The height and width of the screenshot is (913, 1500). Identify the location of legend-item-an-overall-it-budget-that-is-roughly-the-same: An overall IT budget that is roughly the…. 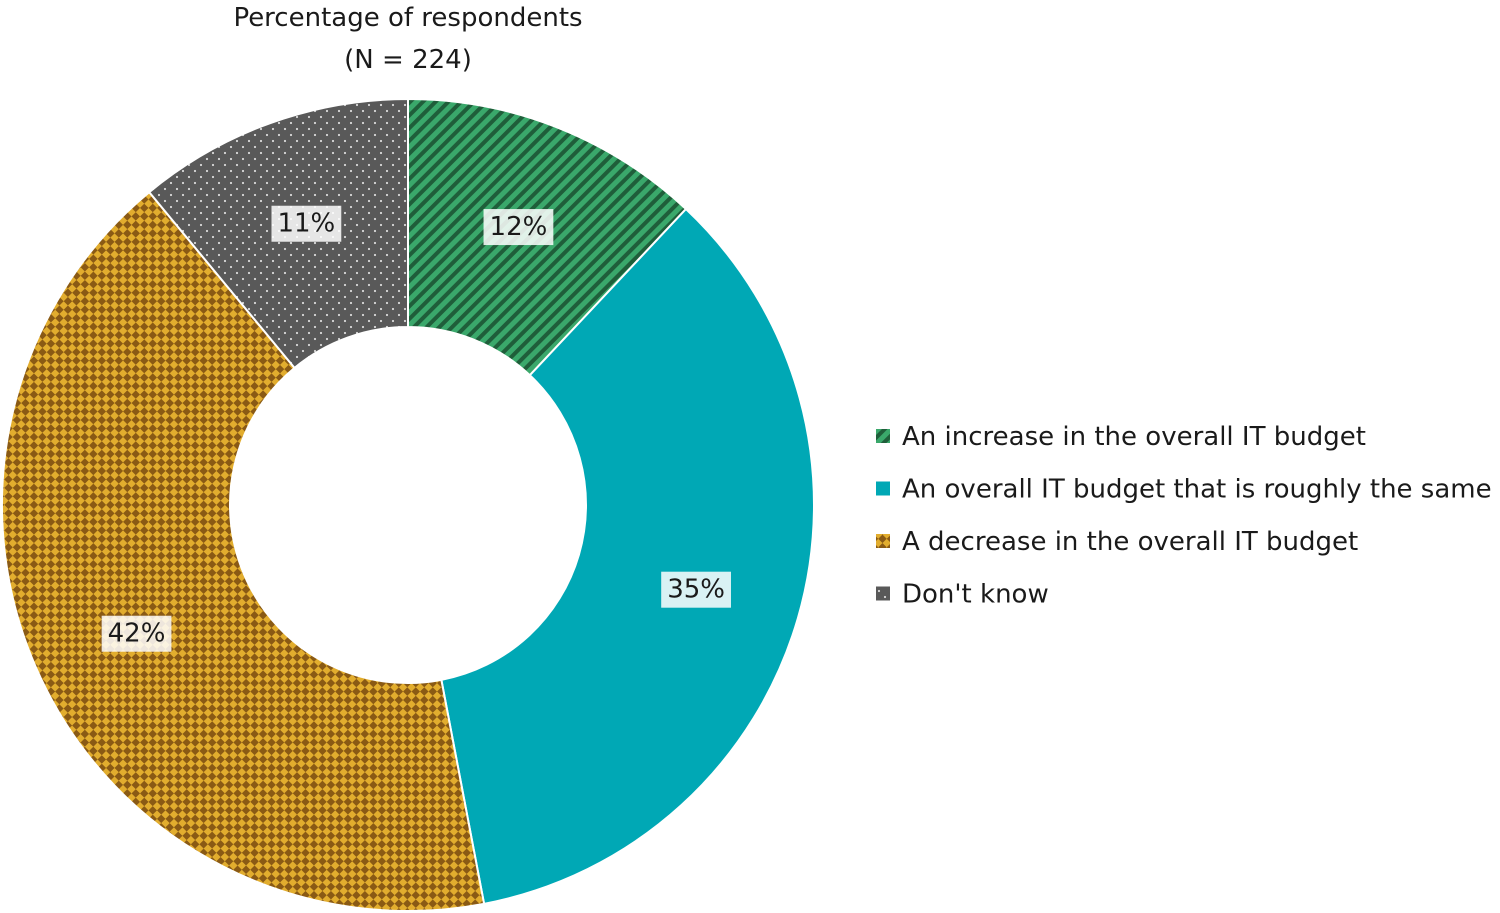
(1184, 490).